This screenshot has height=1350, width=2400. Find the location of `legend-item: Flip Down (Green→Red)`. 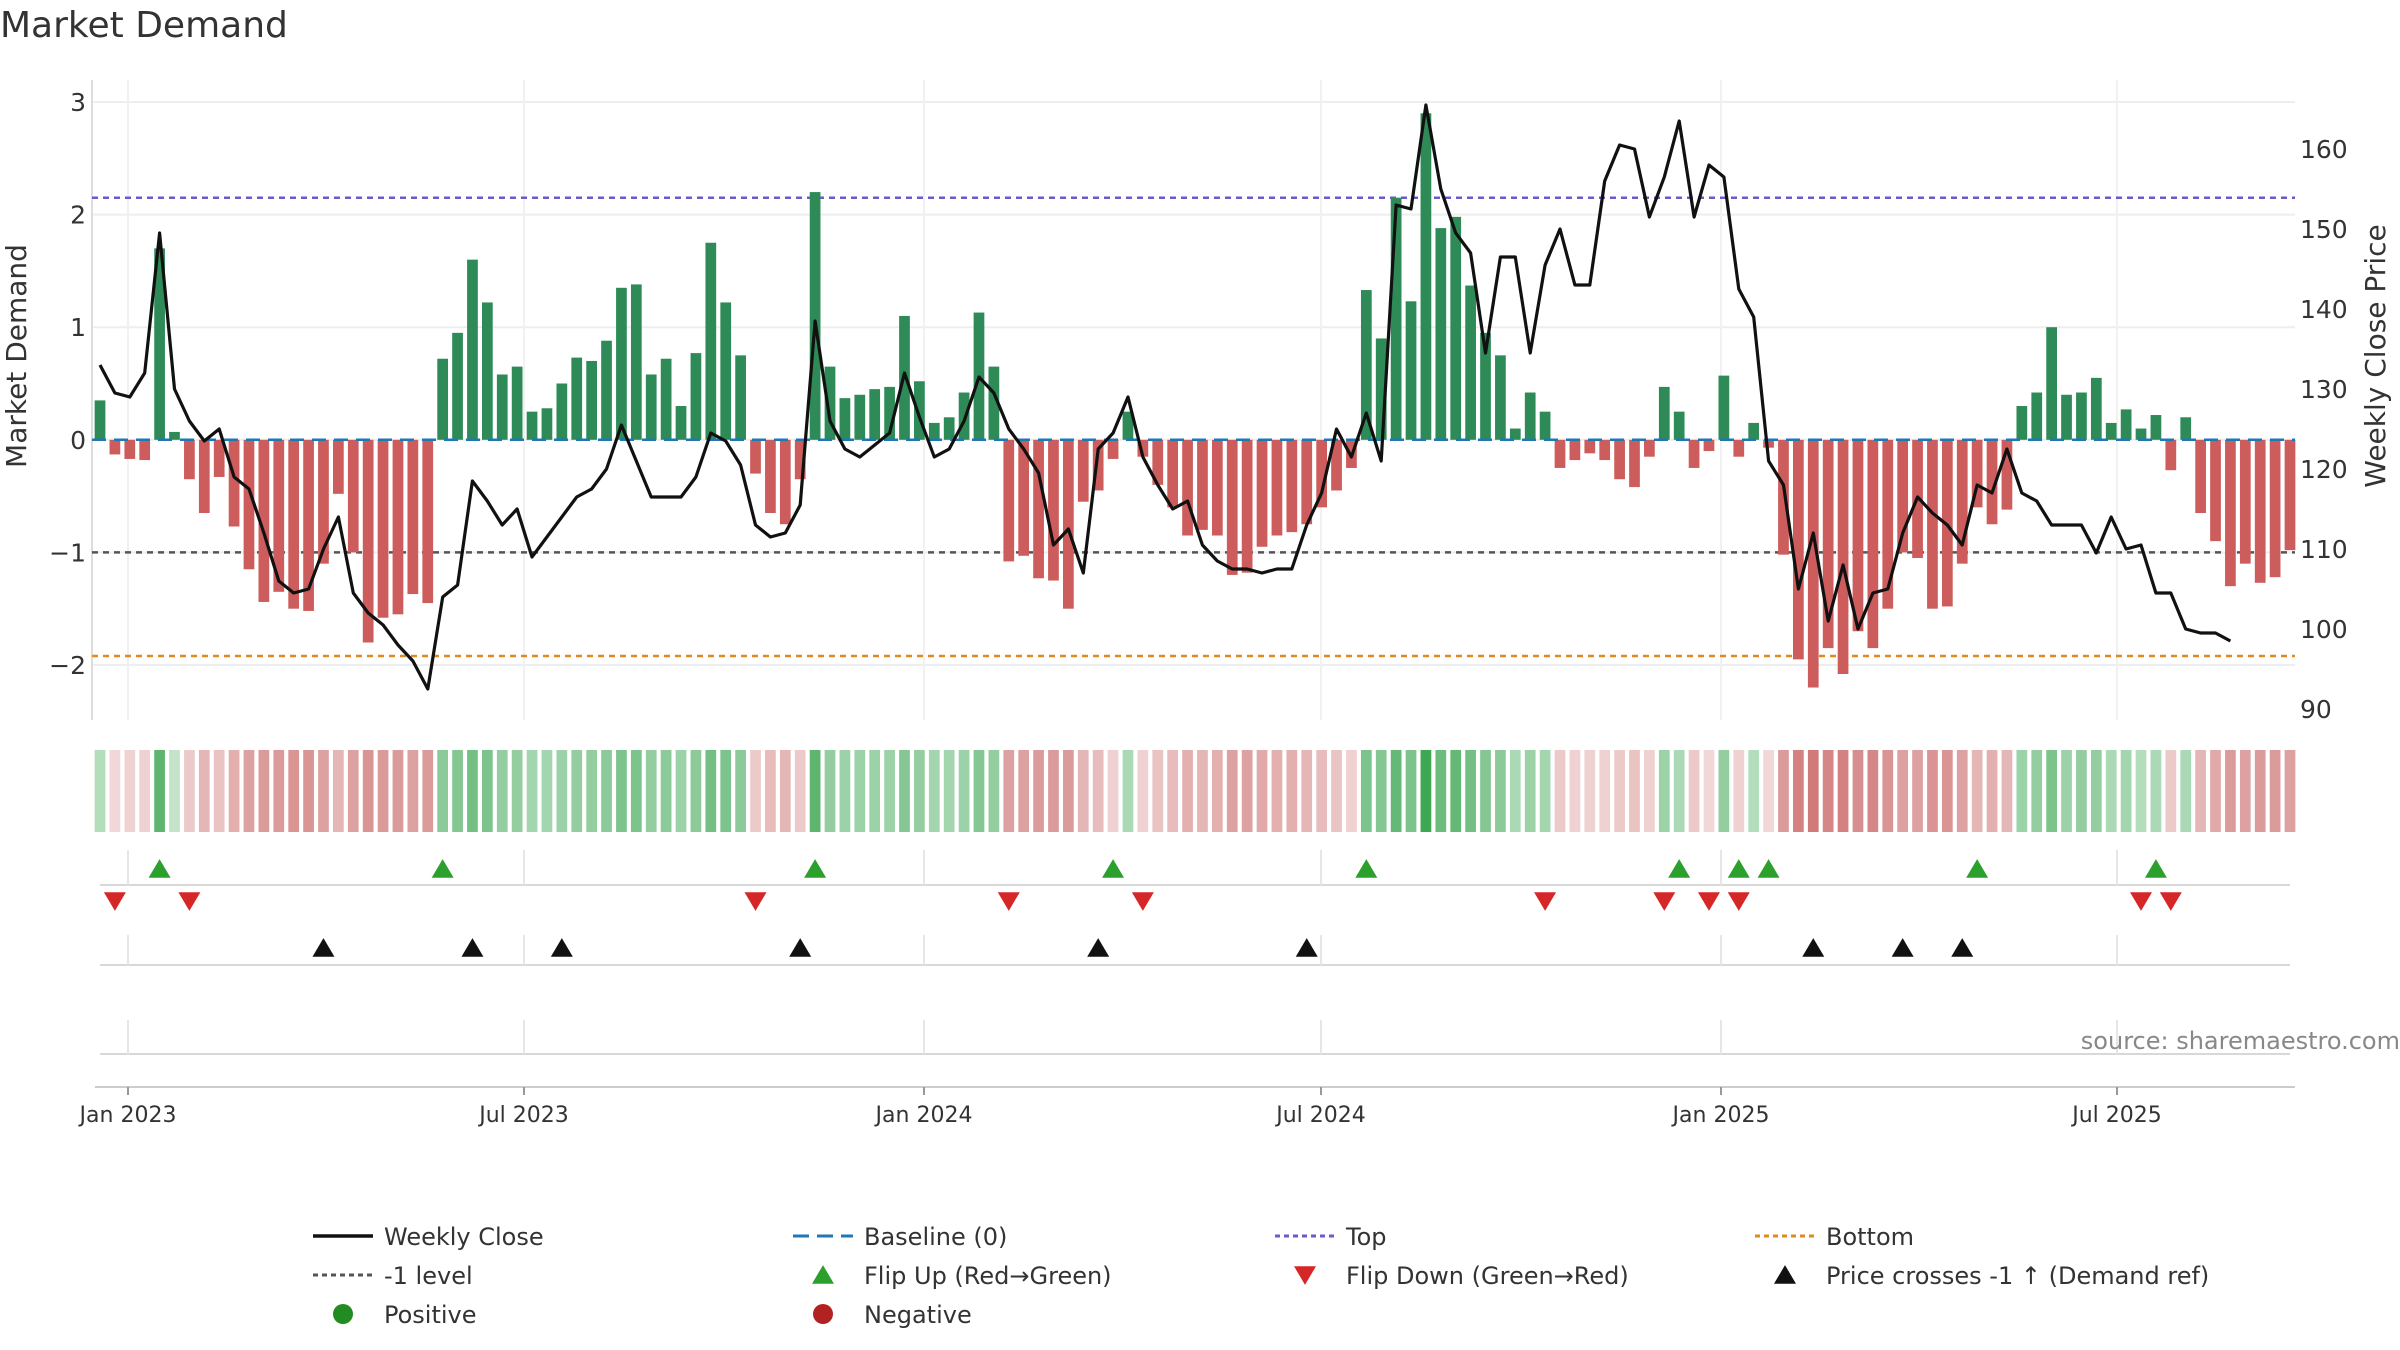

legend-item: Flip Down (Green→Red) is located at coordinates (1461, 1276).